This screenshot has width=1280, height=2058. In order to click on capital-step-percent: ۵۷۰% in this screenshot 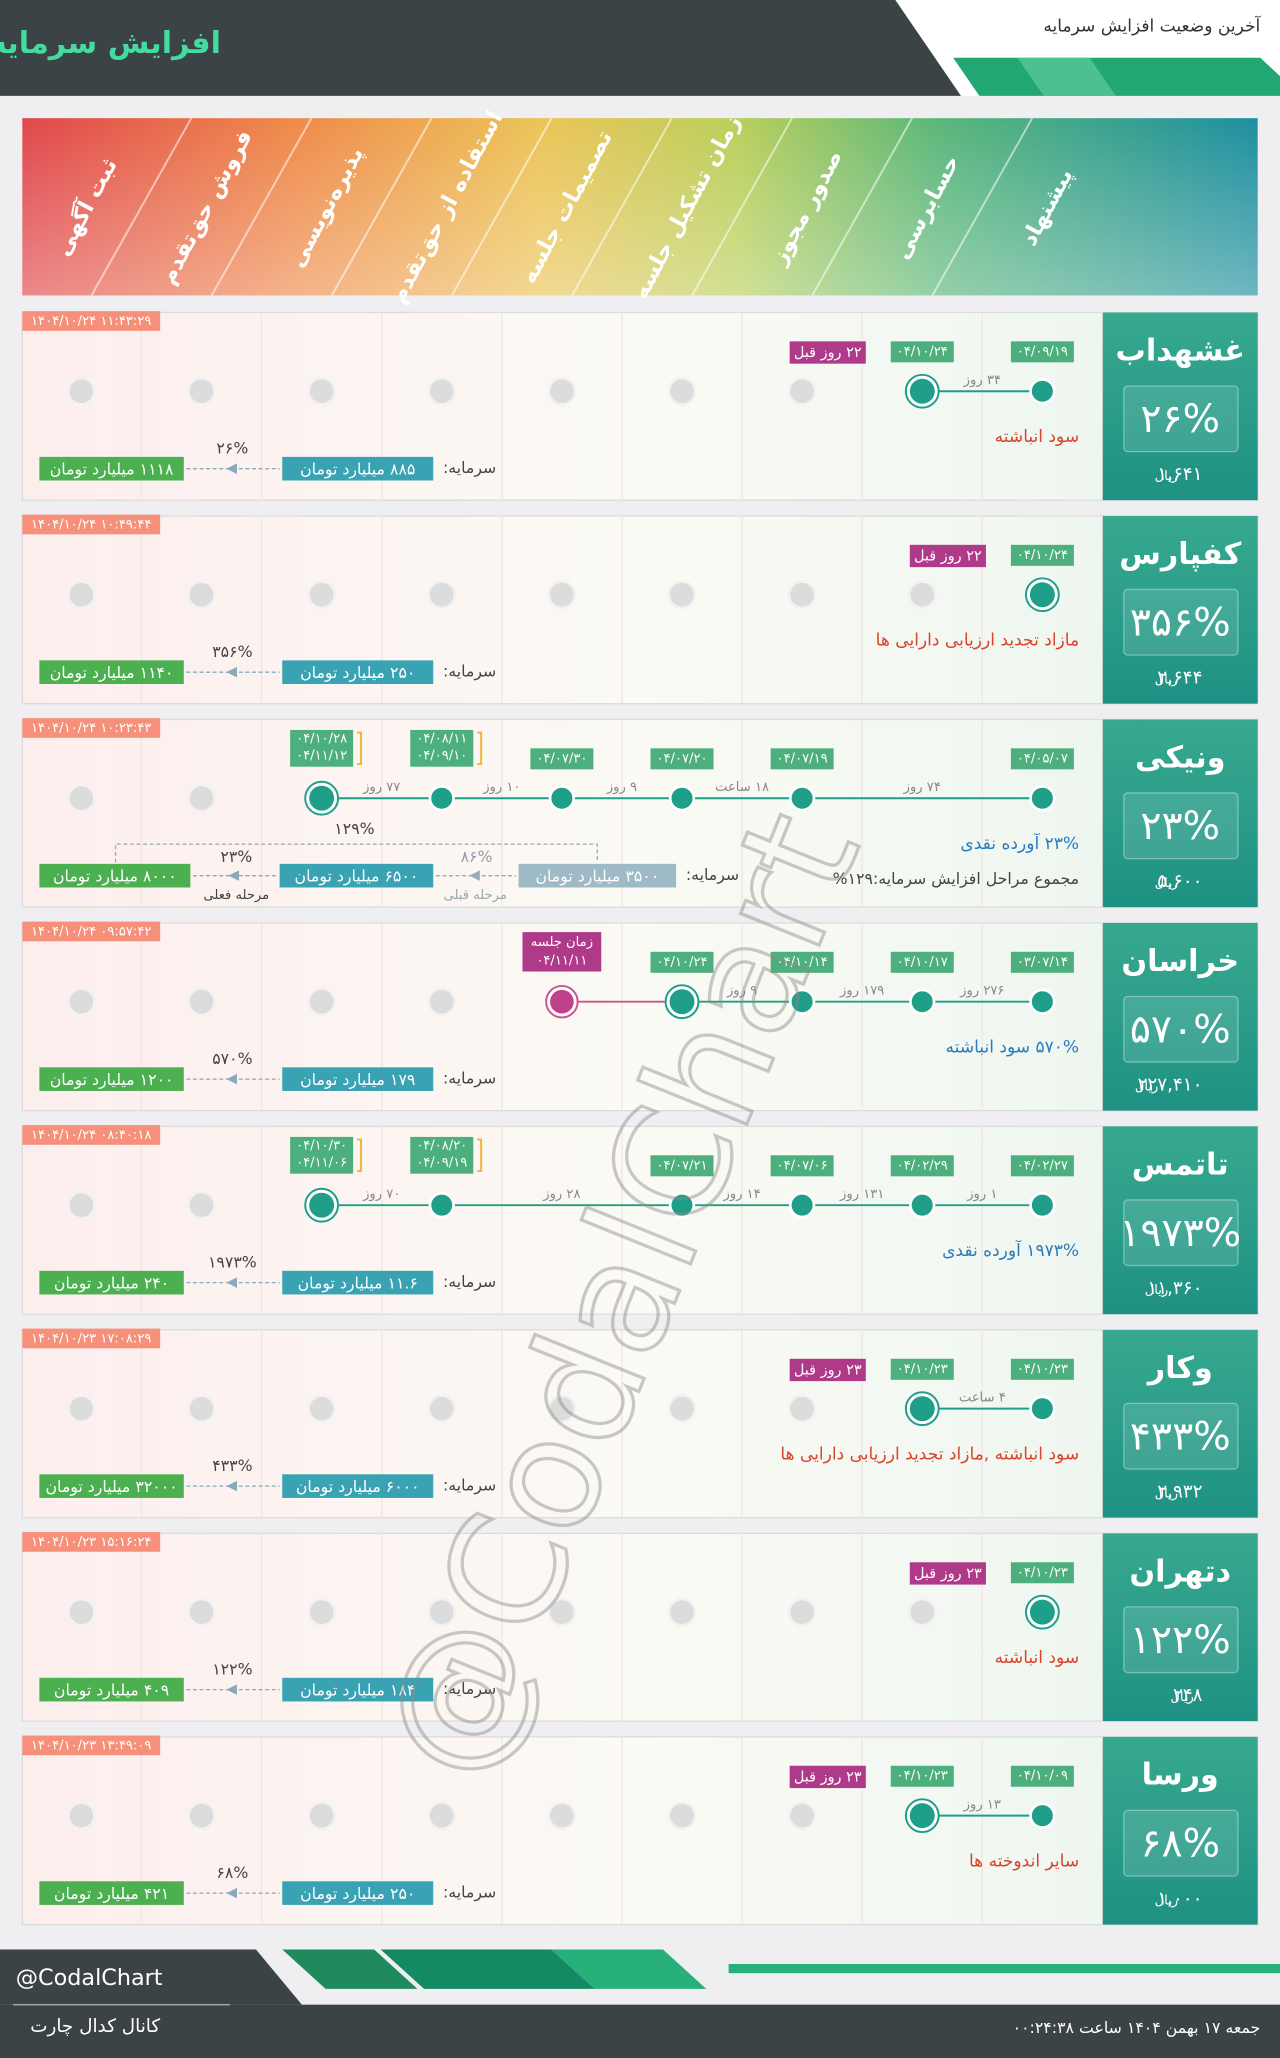, I will do `click(232, 1058)`.